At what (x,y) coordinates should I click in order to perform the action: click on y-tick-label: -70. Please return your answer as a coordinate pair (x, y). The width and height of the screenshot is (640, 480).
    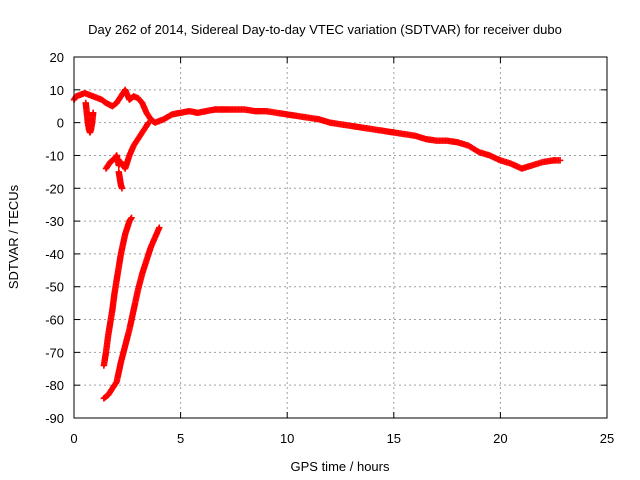
    Looking at the image, I should click on (54, 352).